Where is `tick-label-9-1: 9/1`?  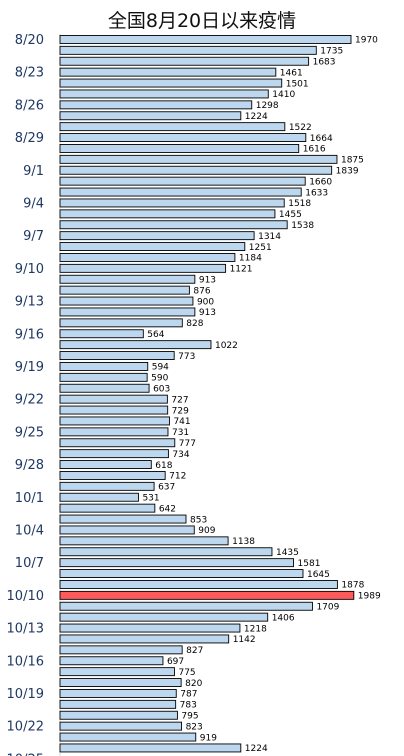 tick-label-9-1: 9/1 is located at coordinates (33, 171).